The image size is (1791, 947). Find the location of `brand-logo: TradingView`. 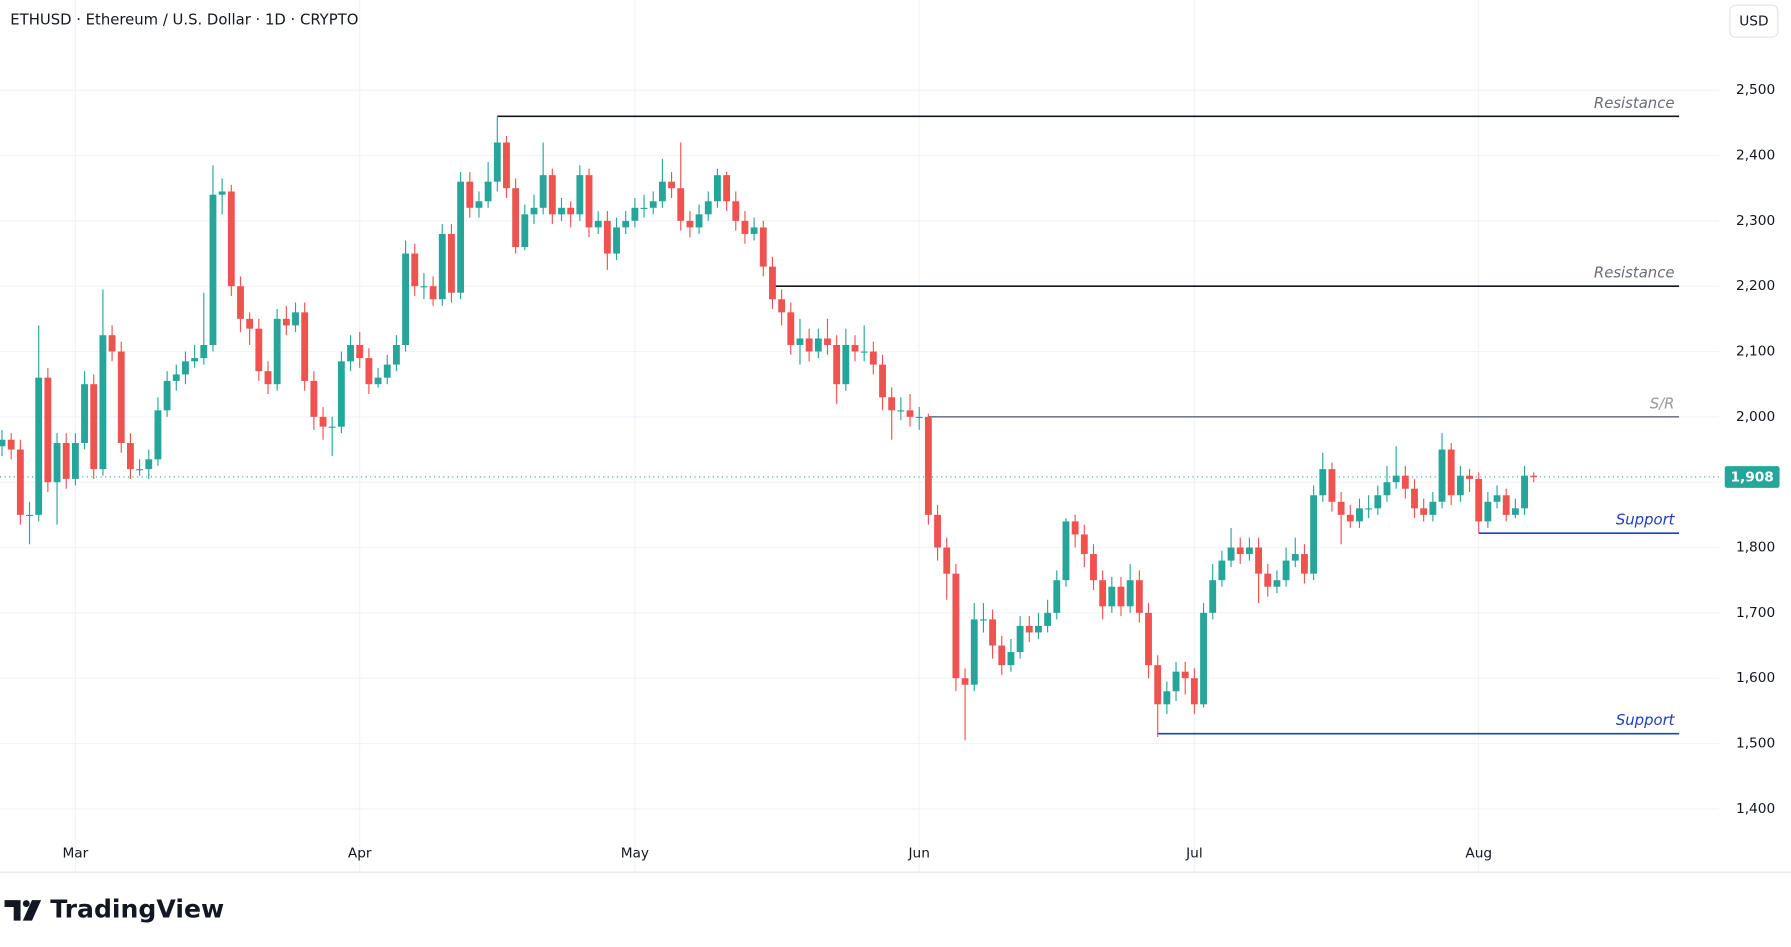

brand-logo: TradingView is located at coordinates (114, 908).